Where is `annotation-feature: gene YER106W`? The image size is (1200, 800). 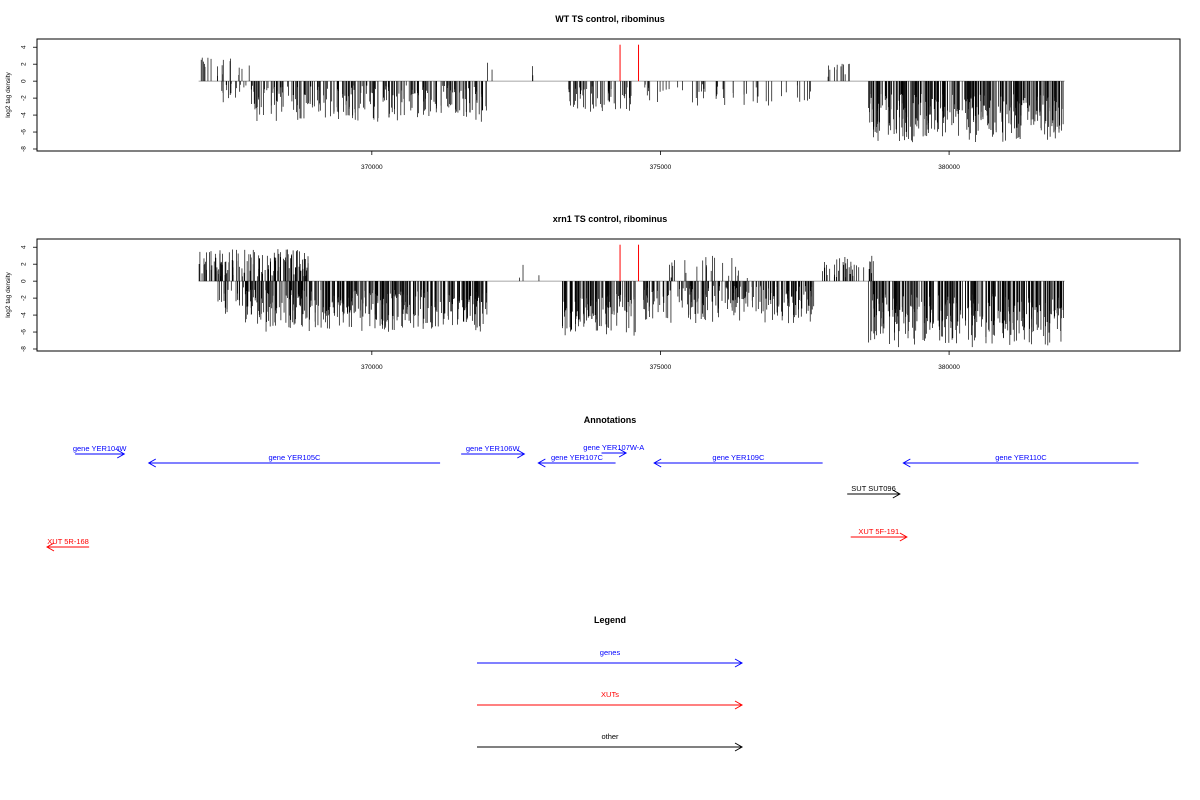
annotation-feature: gene YER106W is located at coordinates (493, 451).